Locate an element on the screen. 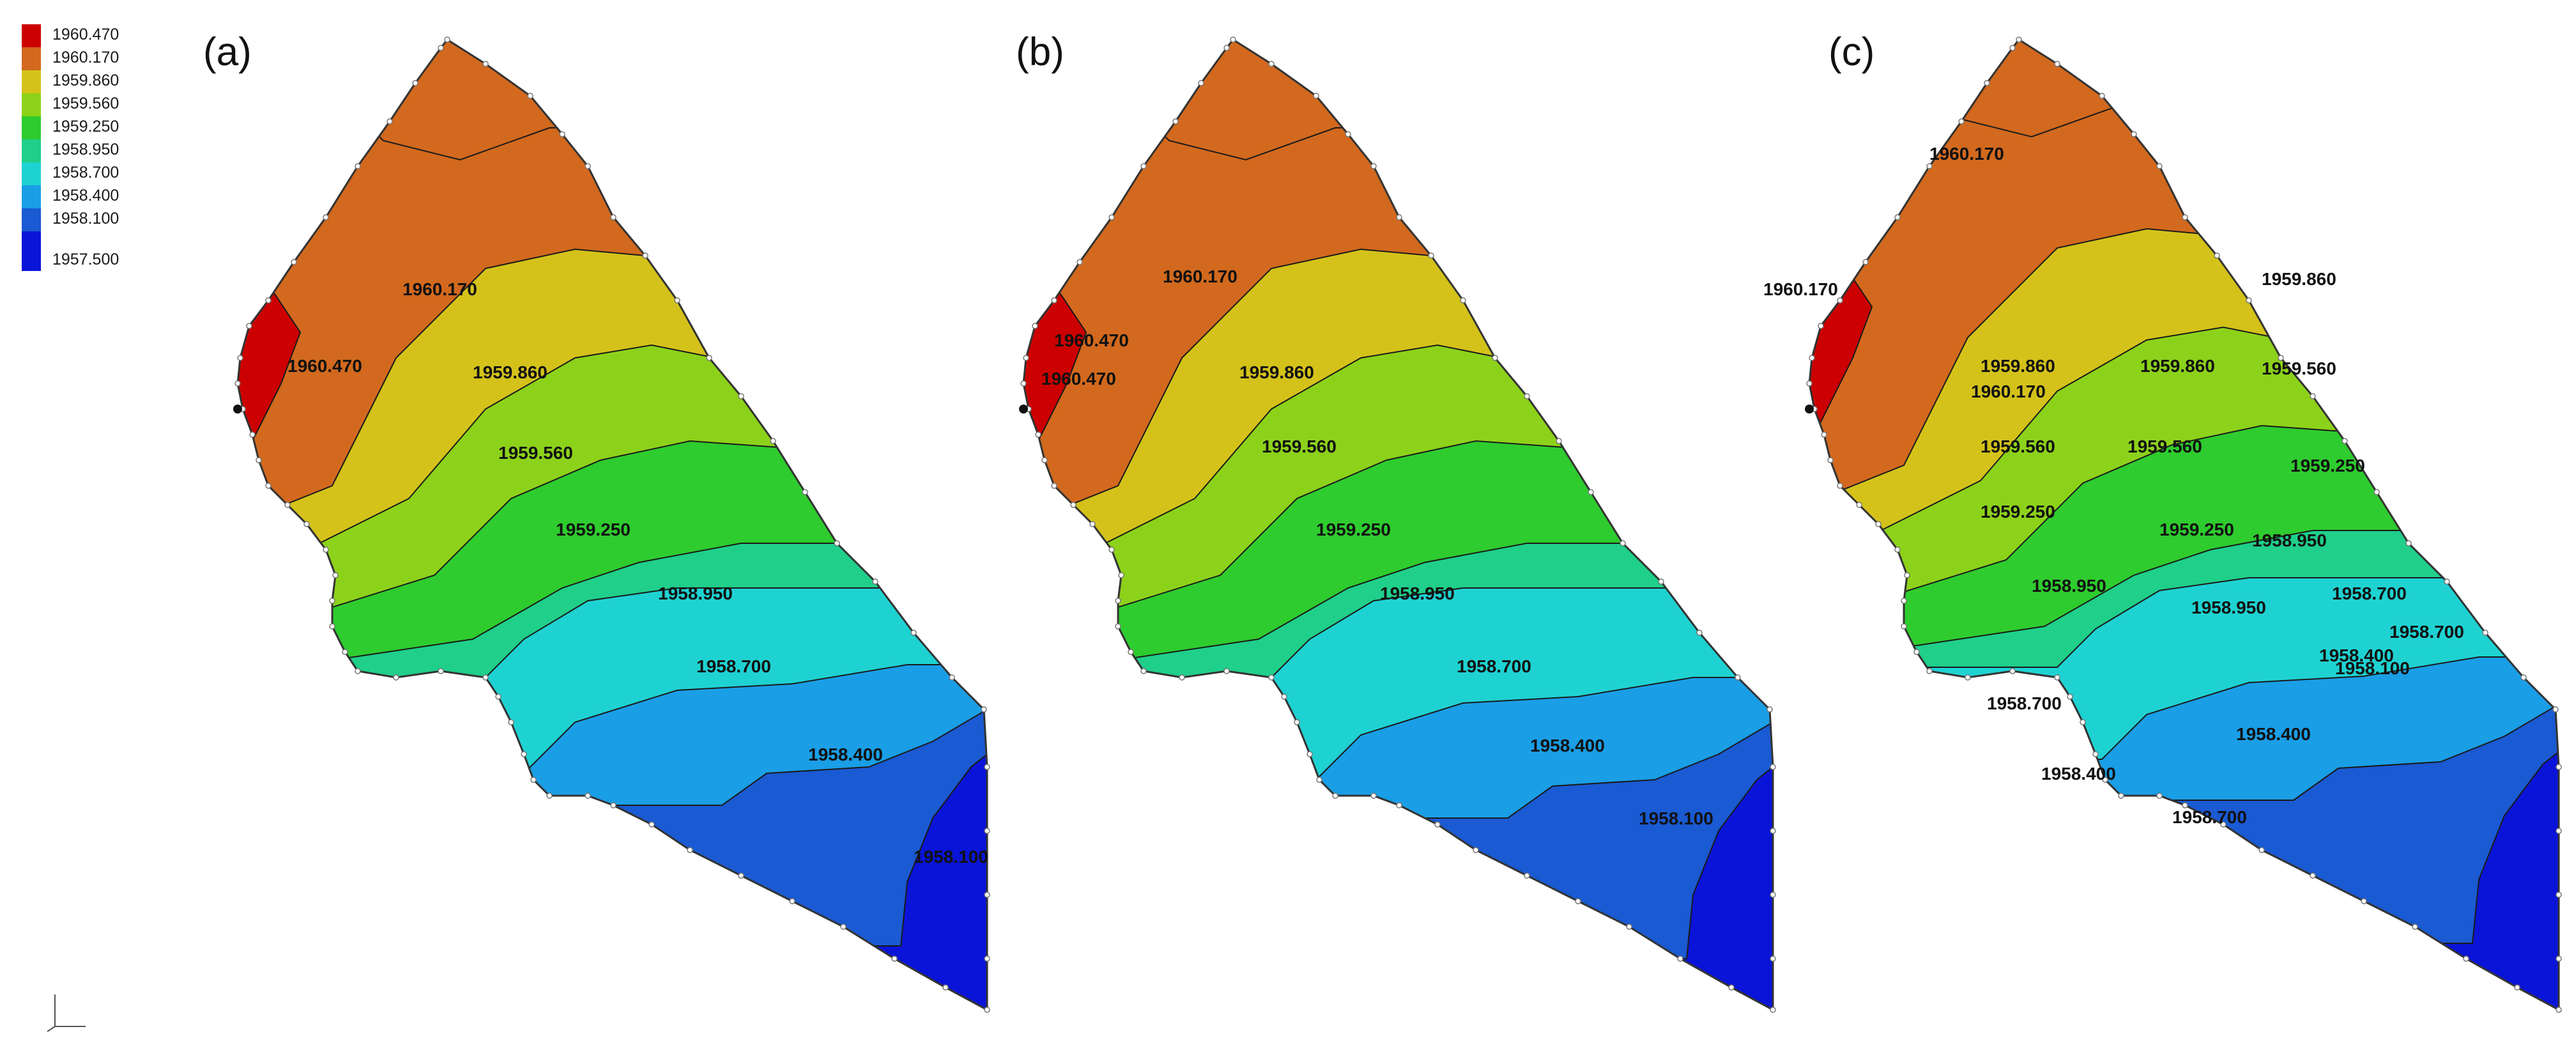 The width and height of the screenshot is (2576, 1052). contour-label: 1958.950 is located at coordinates (1417, 593).